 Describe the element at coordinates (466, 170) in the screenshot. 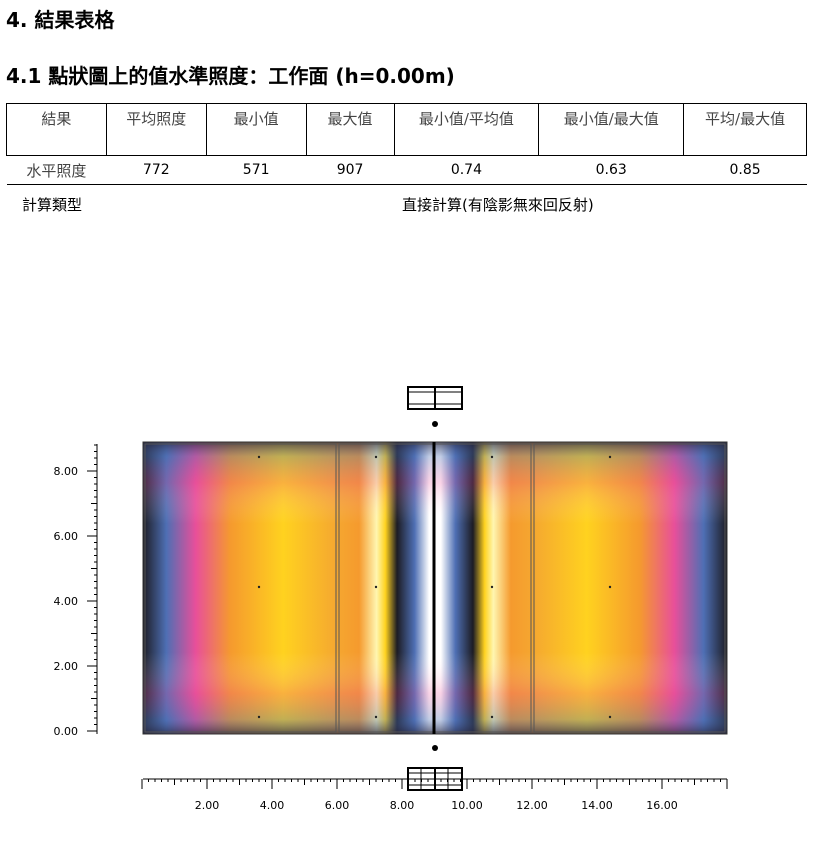

I see `value-min-avg: 0.74` at that location.